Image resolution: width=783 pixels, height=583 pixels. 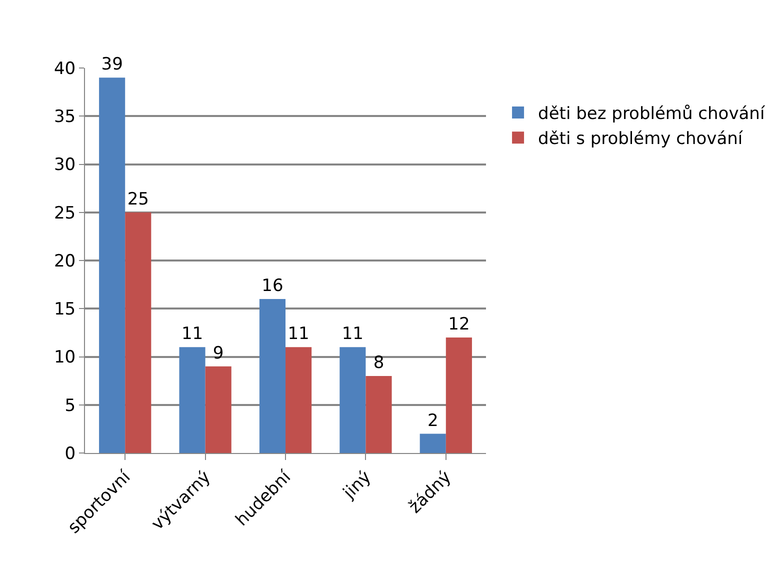 I want to click on data-label: 16, so click(x=273, y=286).